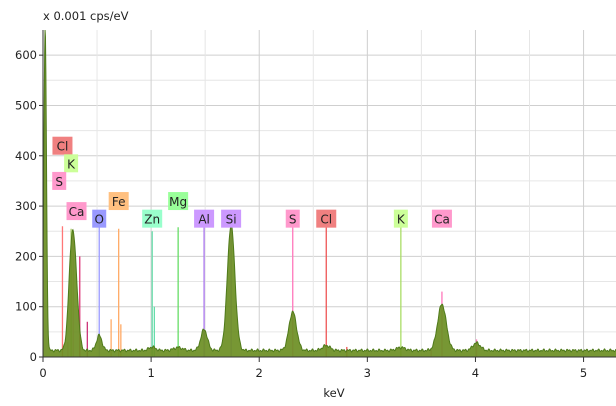 Image resolution: width=616 pixels, height=406 pixels. I want to click on y-tick-label: 100, so click(26, 307).